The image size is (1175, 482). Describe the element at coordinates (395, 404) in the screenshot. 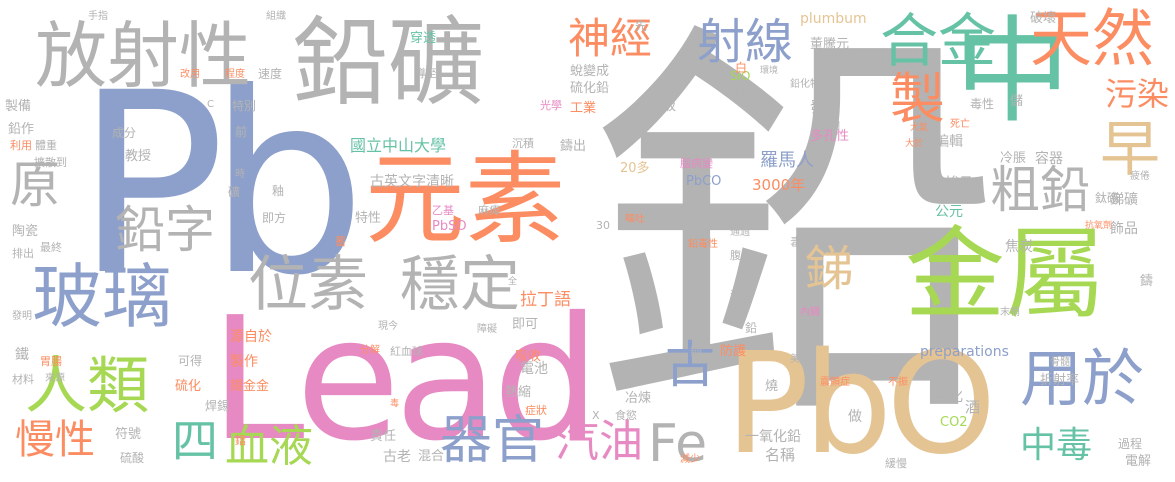

I see `word-du2: 毒` at that location.